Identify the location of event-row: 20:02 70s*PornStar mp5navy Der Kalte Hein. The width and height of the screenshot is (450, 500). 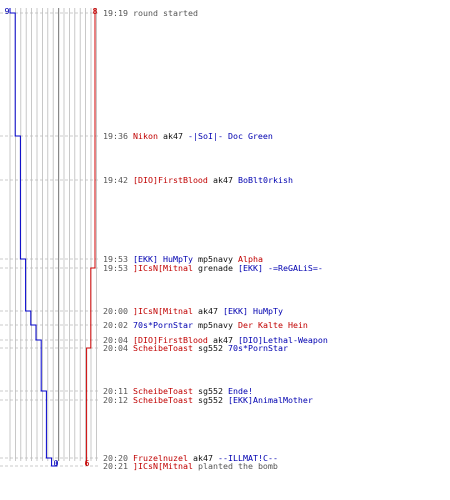
(205, 325).